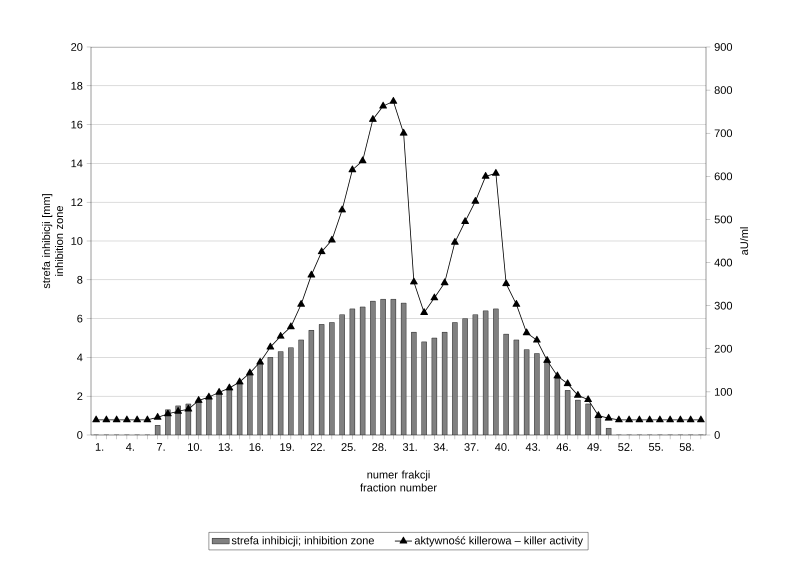 This screenshot has height=584, width=789. I want to click on y-tick-label: 8, so click(79, 280).